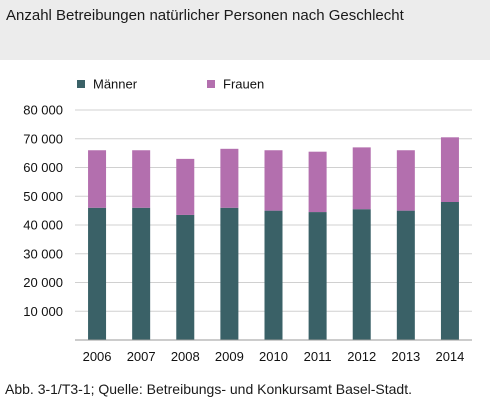 The width and height of the screenshot is (490, 409). Describe the element at coordinates (43, 225) in the screenshot. I see `y-tick-label: 40 000` at that location.